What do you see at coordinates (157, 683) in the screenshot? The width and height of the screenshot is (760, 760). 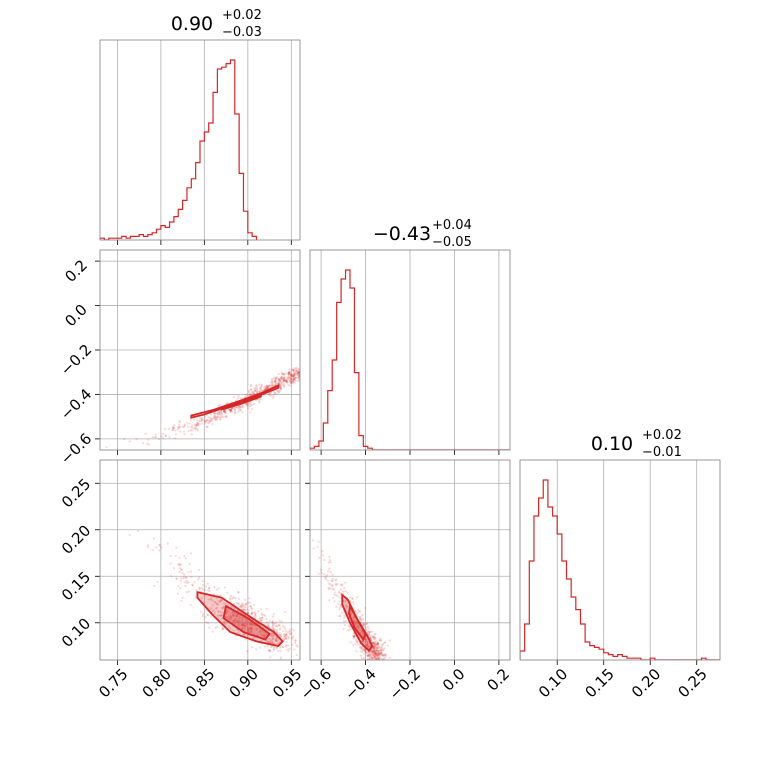 I see `x-tick-label: 0.80` at bounding box center [157, 683].